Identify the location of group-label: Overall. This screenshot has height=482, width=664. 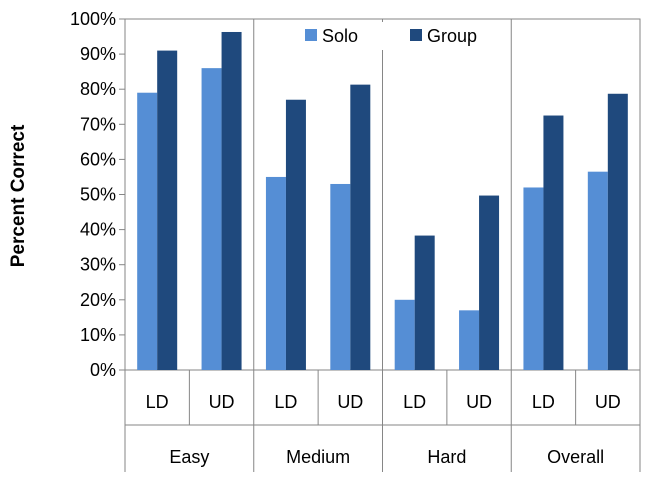
(575, 457).